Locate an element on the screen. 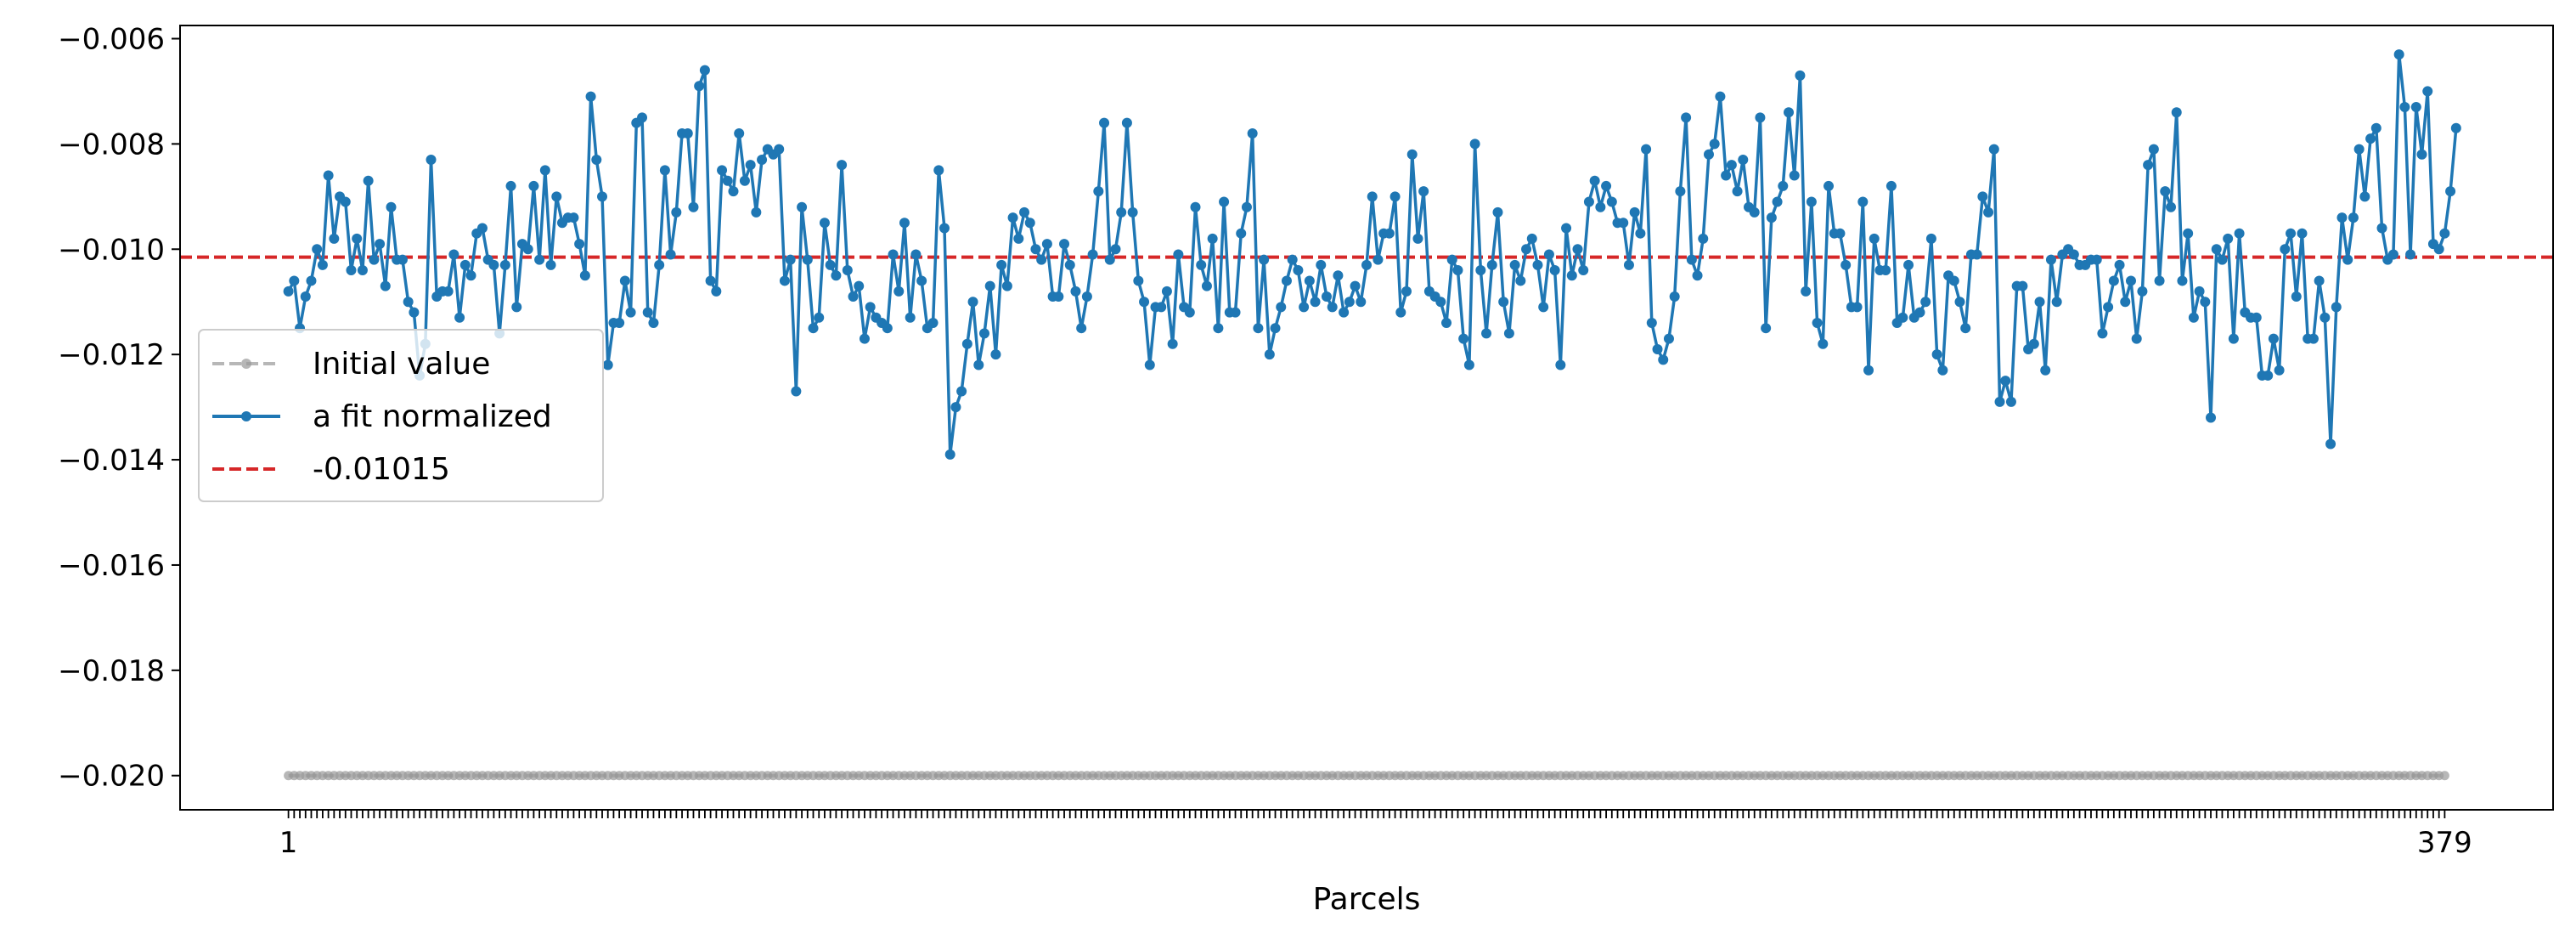 This screenshot has height=950, width=2576. legend: Initial value a fit normalized -0.01015 is located at coordinates (401, 416).